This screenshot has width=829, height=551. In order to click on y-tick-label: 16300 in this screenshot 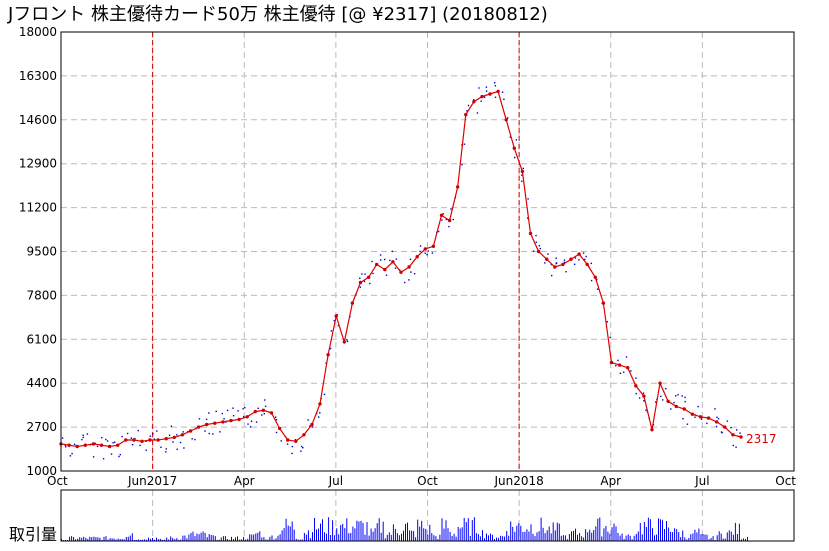, I will do `click(38, 76)`.